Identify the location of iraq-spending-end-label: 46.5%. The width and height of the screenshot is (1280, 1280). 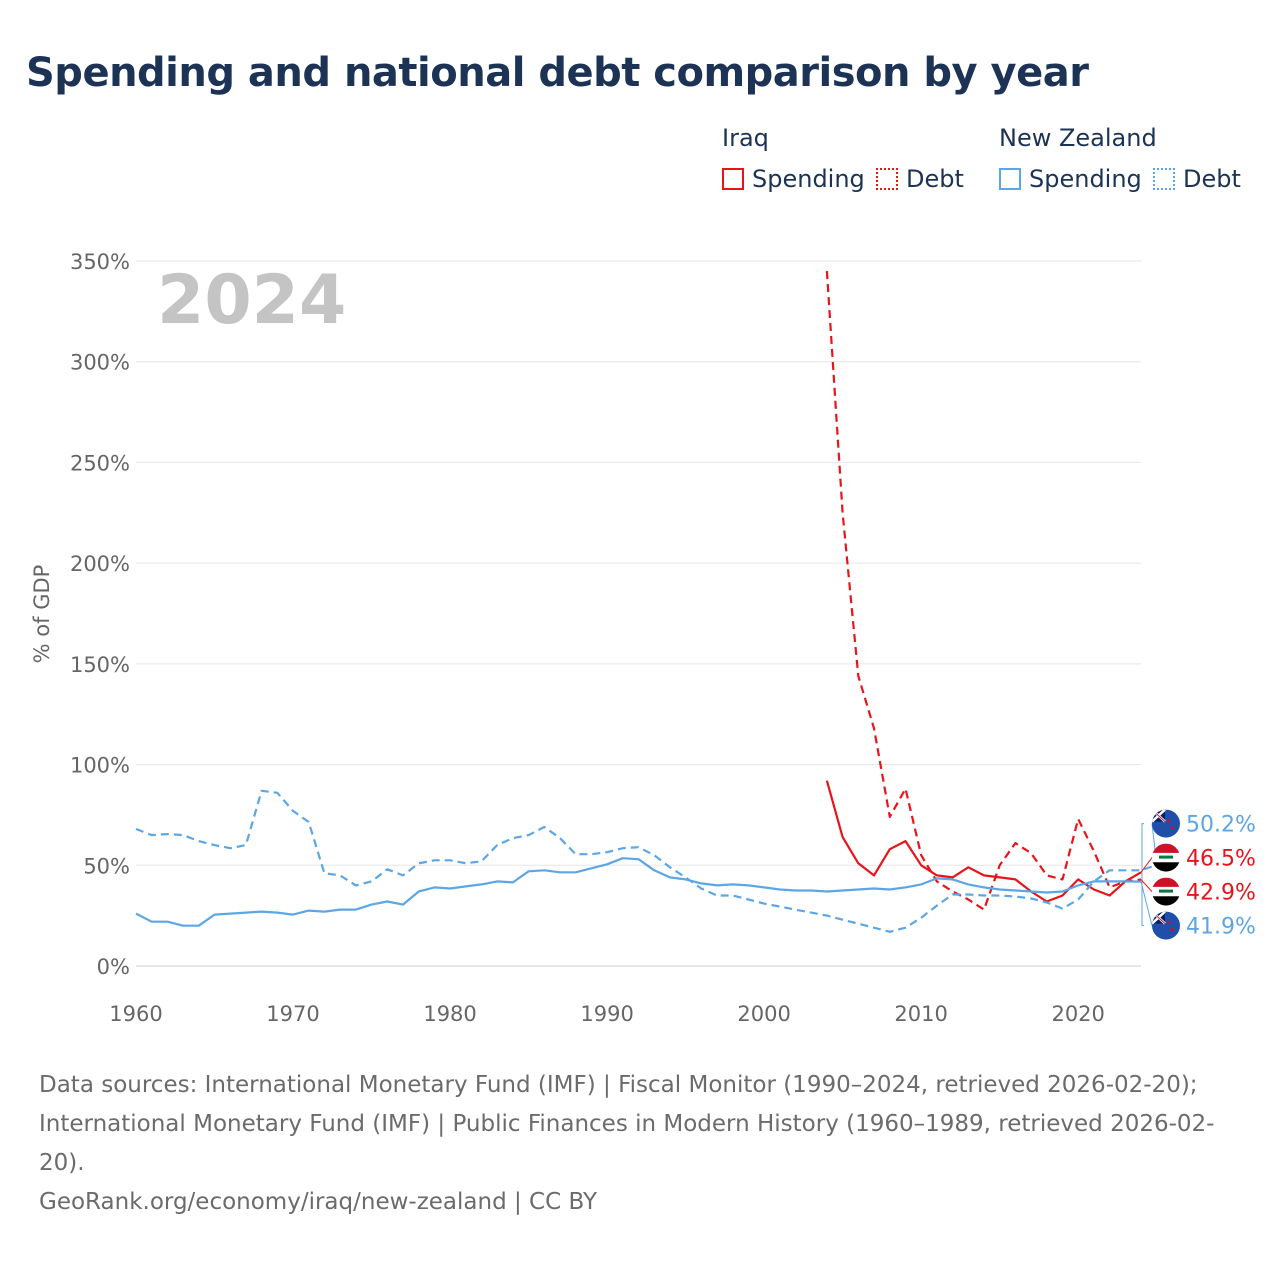
(1221, 859).